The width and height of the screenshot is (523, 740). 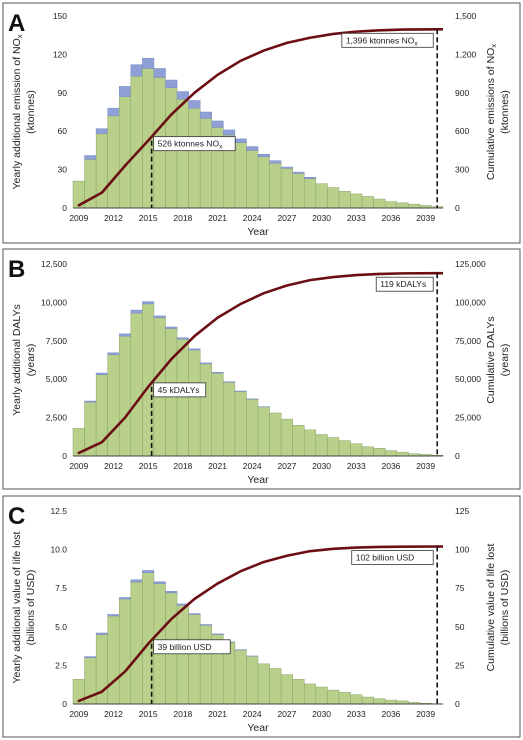 I want to click on y-tick-label-right: 100, so click(x=462, y=550).